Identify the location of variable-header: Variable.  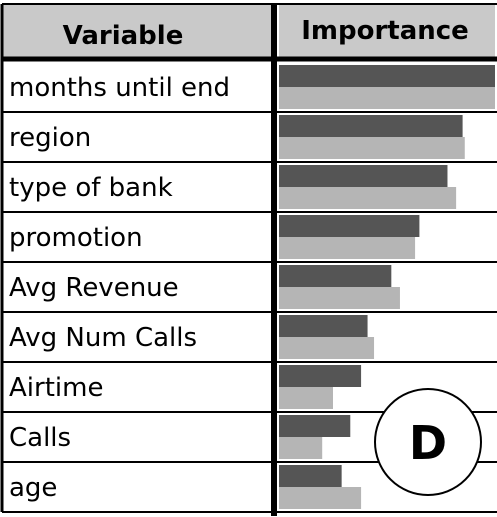
(123, 36).